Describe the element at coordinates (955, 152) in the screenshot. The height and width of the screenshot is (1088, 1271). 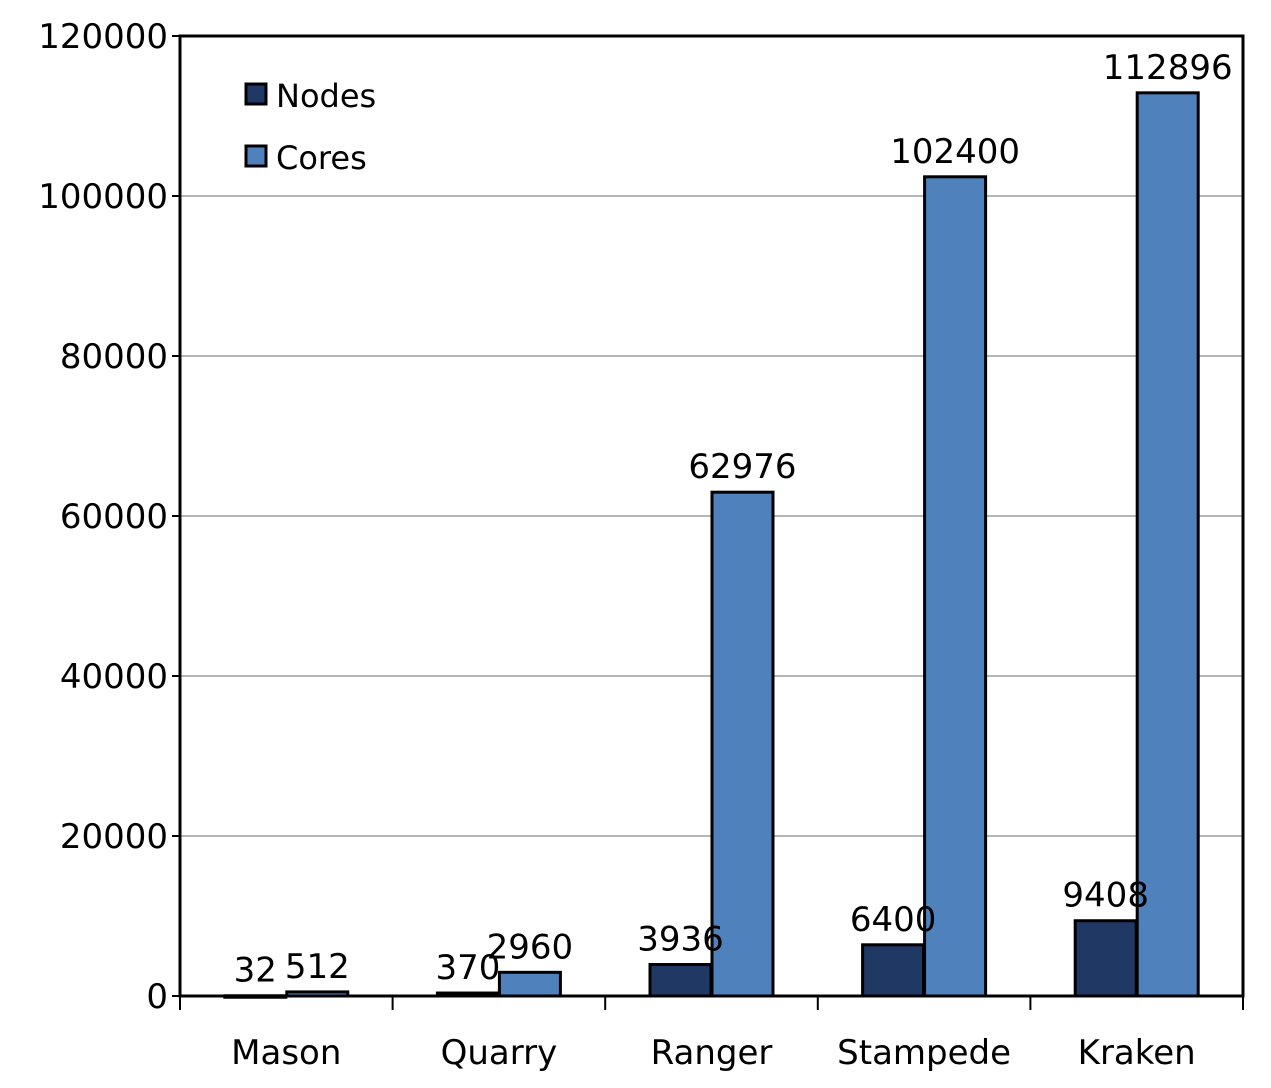
I see `data-label-cores-stampede: 102400` at that location.